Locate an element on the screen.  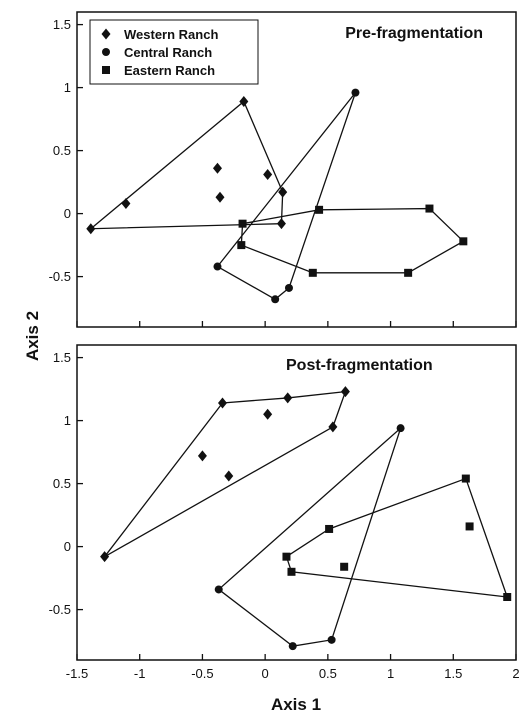
x-tick-label: 2 is located at coordinates (515, 673).